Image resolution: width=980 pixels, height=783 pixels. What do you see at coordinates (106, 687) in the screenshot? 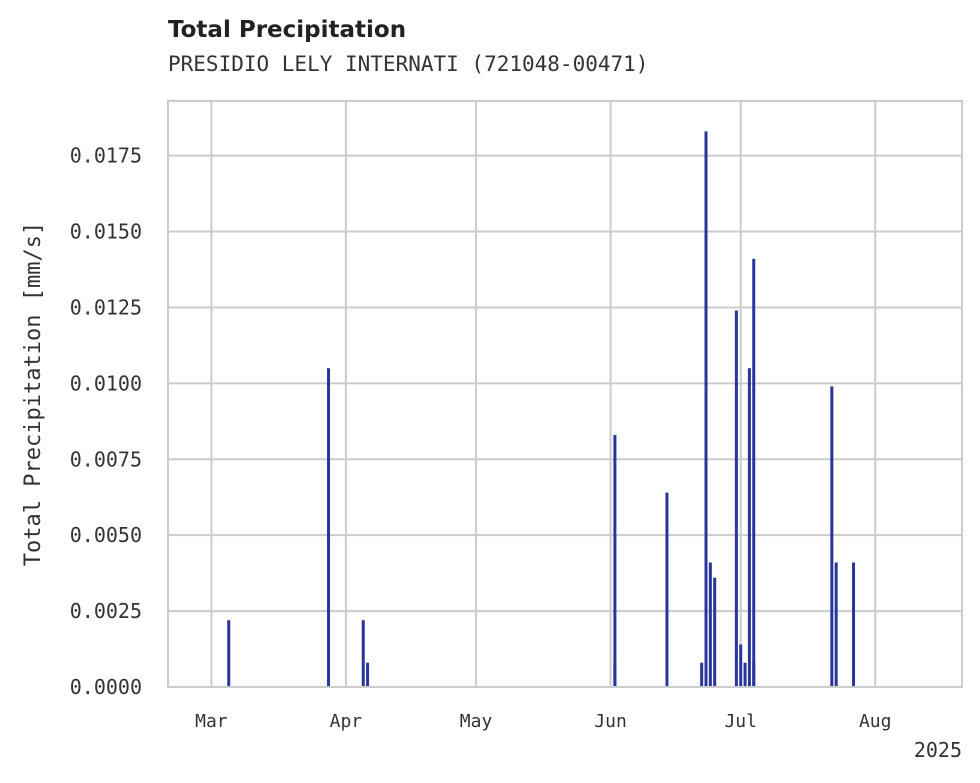
I see `y-tick-label: 0.0000` at bounding box center [106, 687].